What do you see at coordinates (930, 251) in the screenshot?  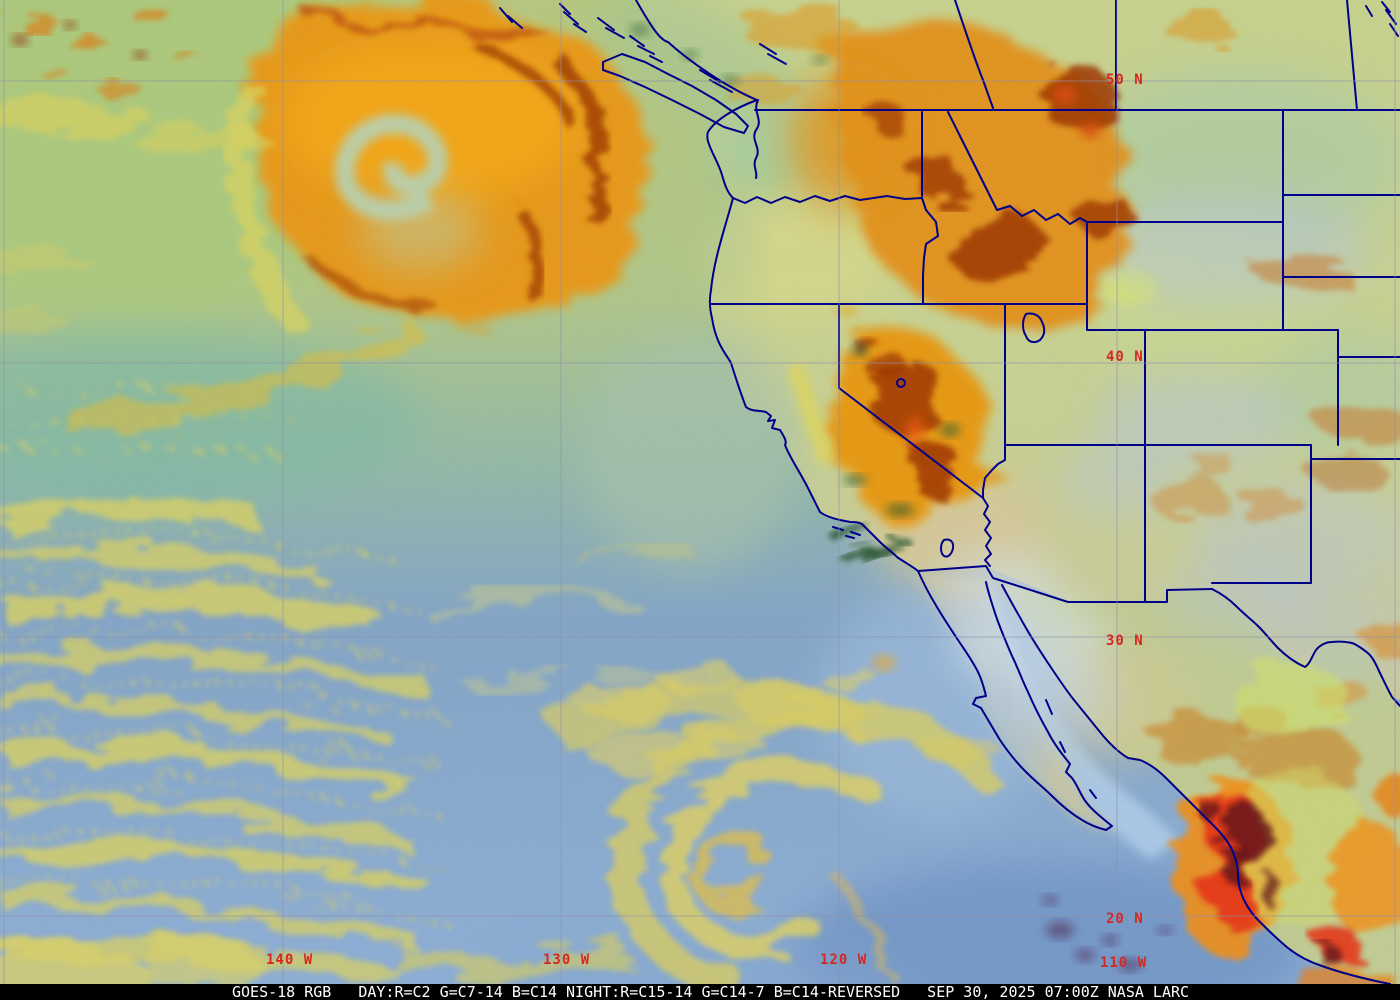 I see `border-or-id` at bounding box center [930, 251].